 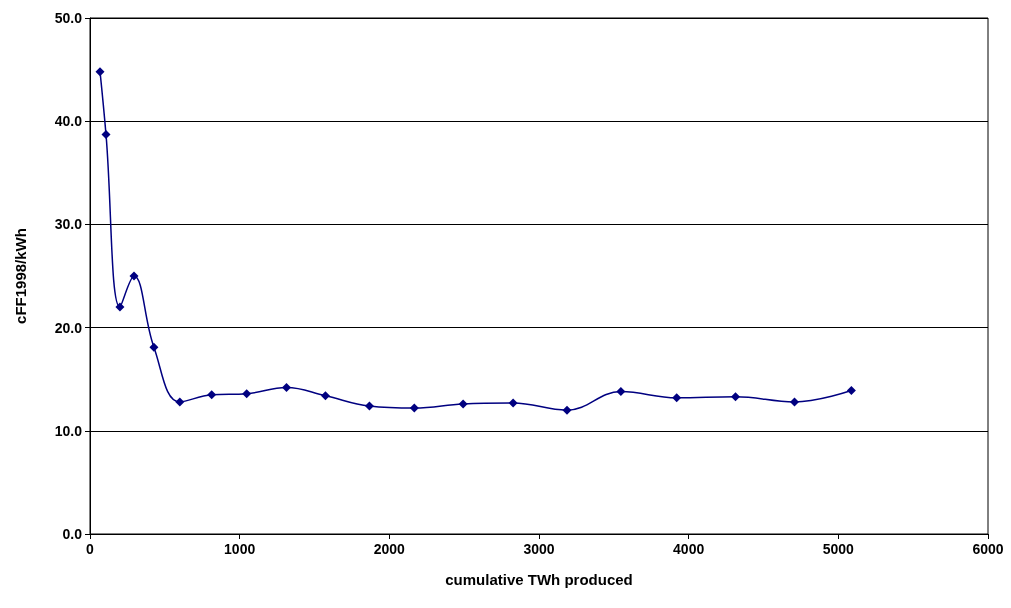 I want to click on x-tick-label: 0, so click(x=90, y=549).